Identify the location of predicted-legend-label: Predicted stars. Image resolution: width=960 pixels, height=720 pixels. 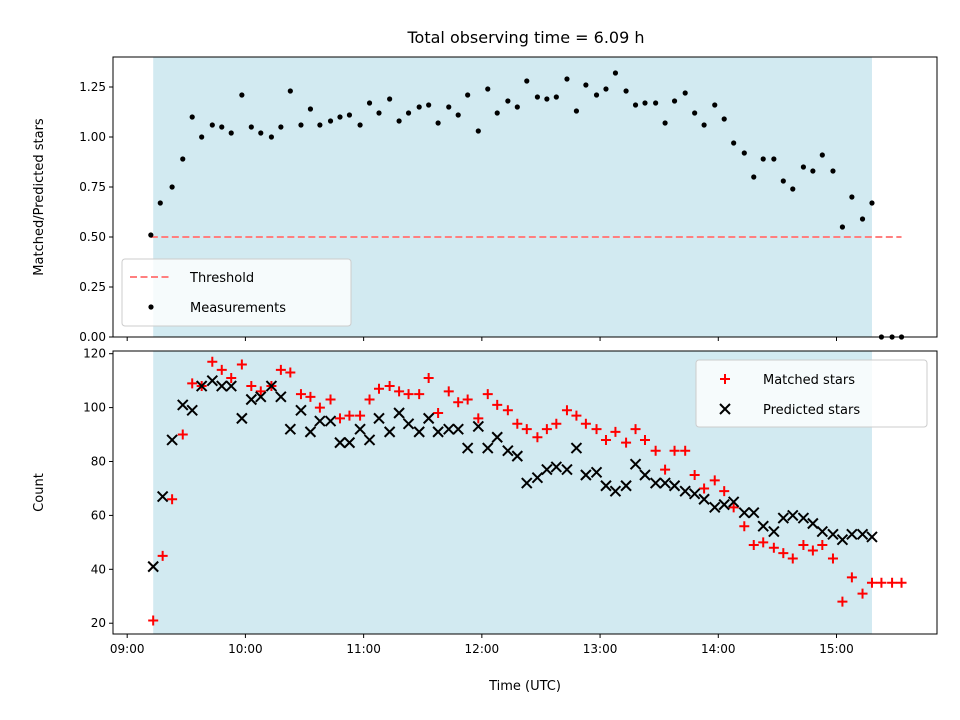
(811, 410).